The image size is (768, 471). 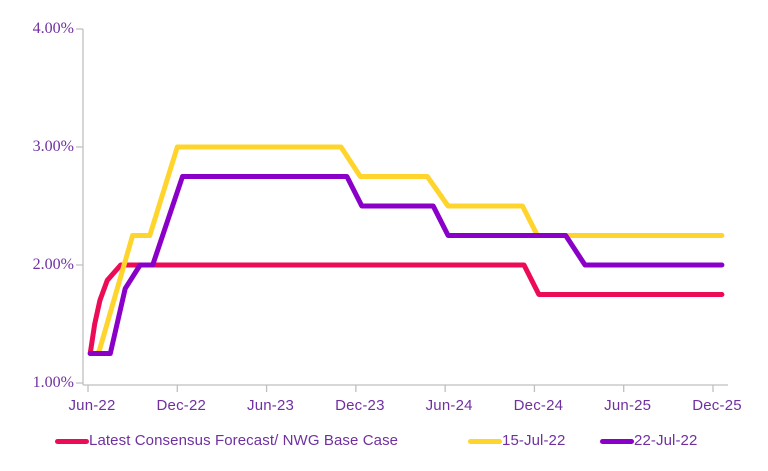 I want to click on legend-item-1: 15-Jul-22, so click(x=516, y=441).